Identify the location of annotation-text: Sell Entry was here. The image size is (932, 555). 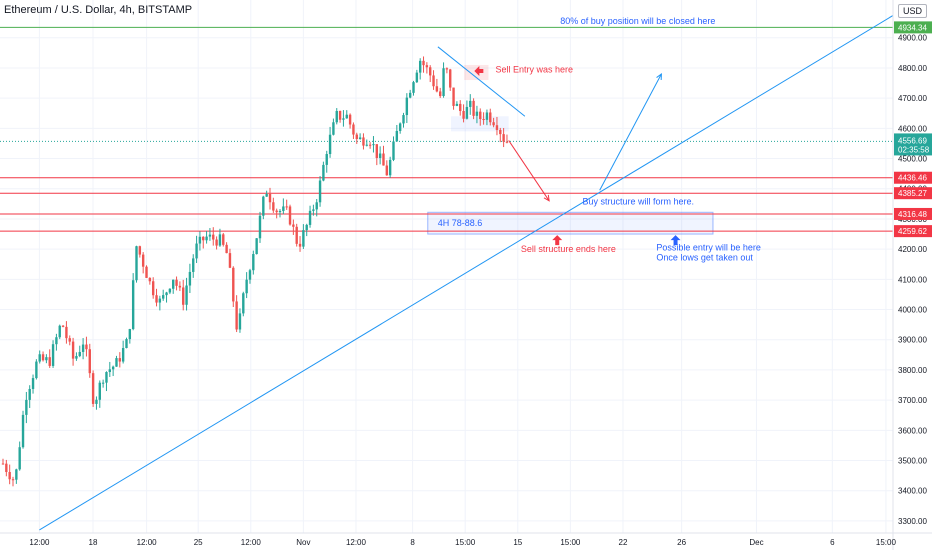
(535, 69).